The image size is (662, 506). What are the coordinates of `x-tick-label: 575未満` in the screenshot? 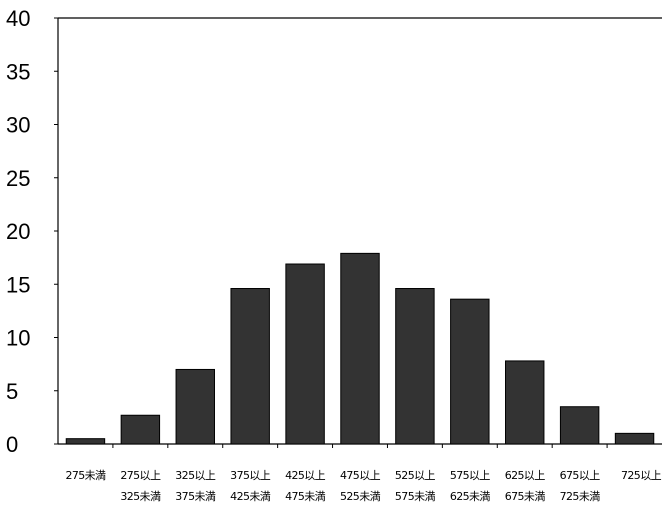 It's located at (415, 496).